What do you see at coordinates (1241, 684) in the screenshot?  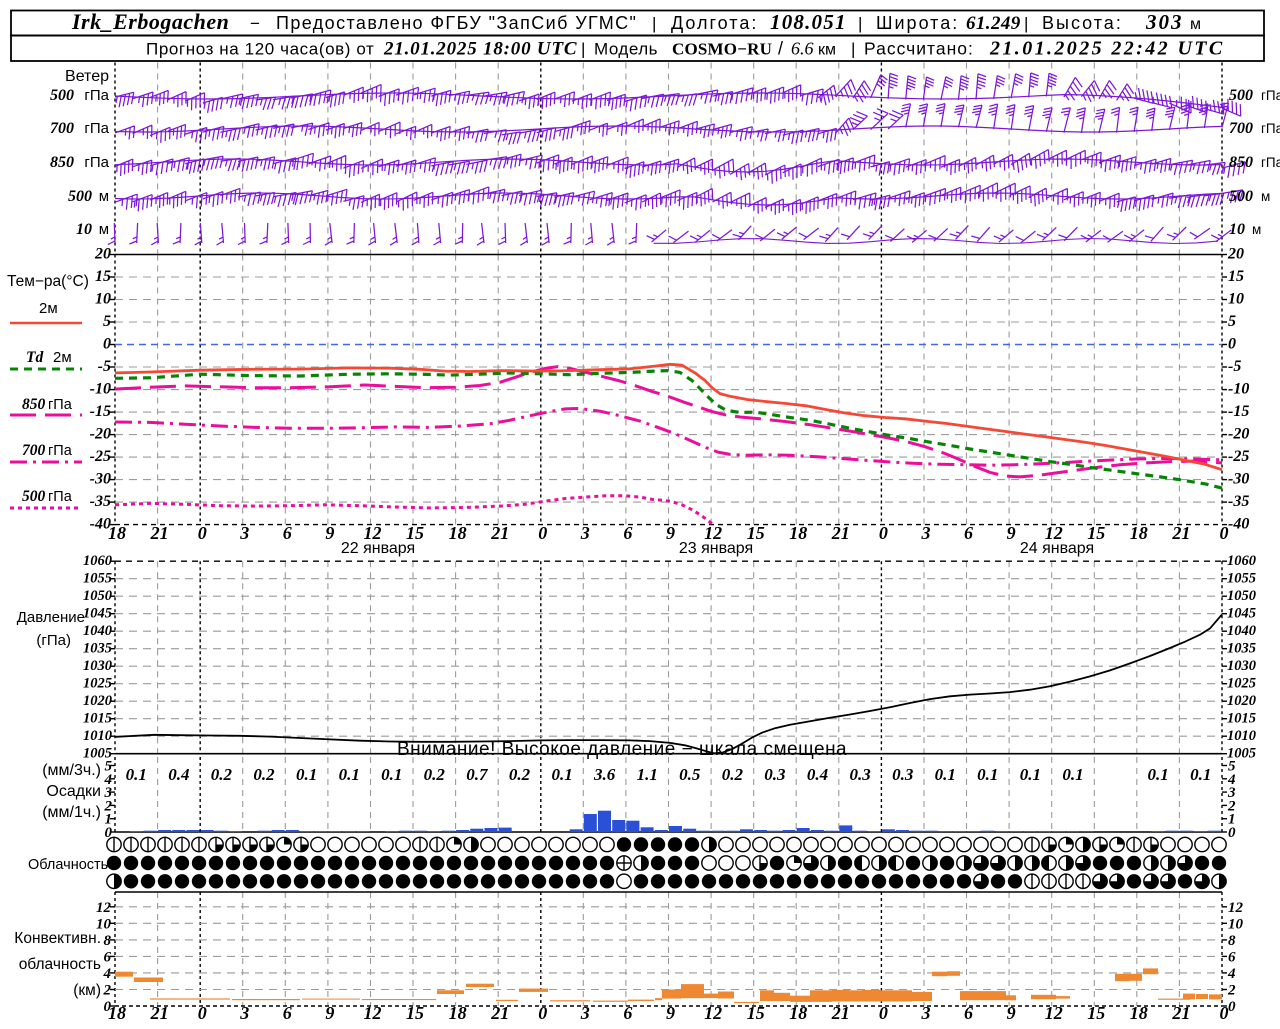 I see `svg-text: 1025` at bounding box center [1241, 684].